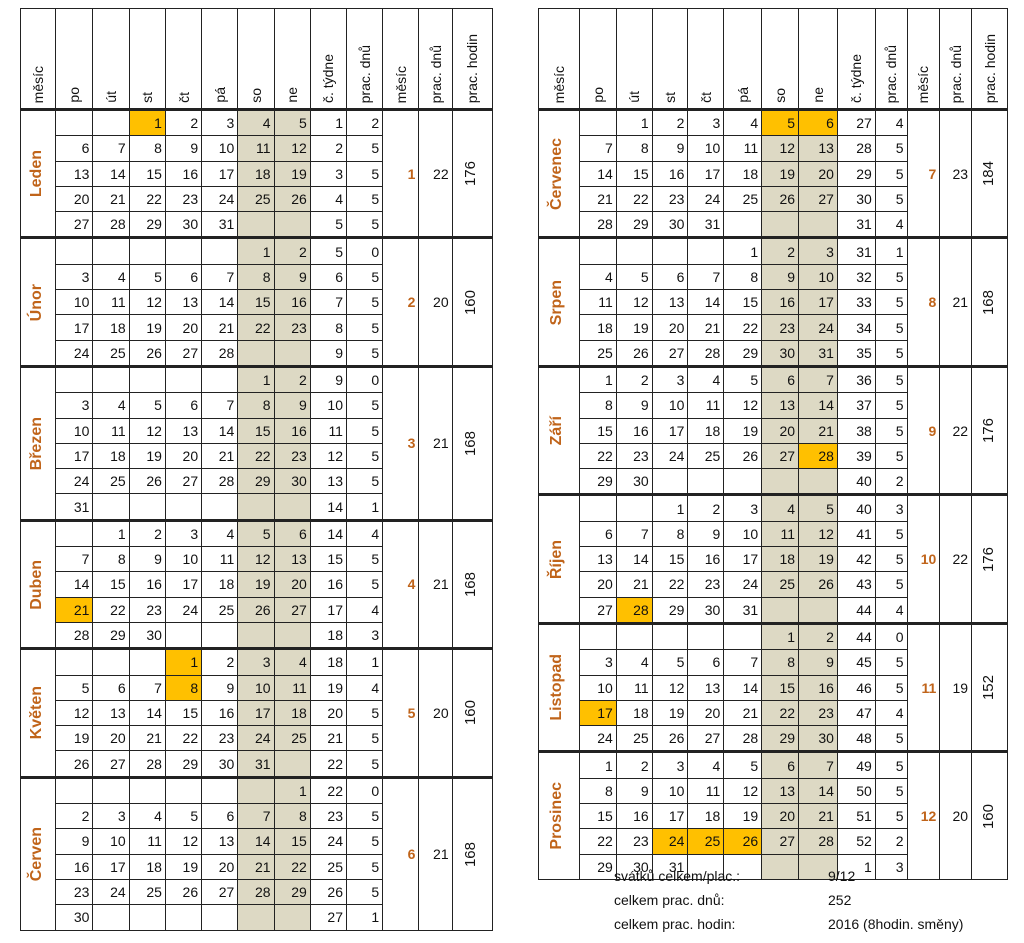 The width and height of the screenshot is (1024, 943). What do you see at coordinates (597, 430) in the screenshot?
I see `day-cell: 15` at bounding box center [597, 430].